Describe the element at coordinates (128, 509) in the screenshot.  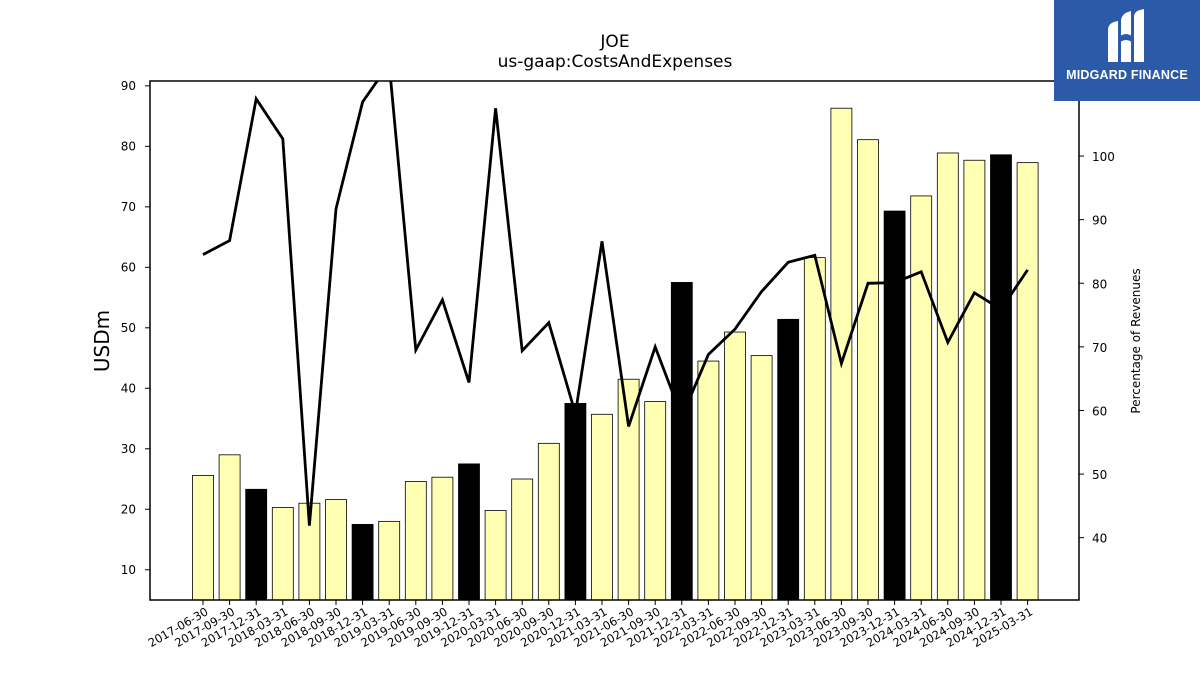
I see `y-tick-label: 20` at that location.